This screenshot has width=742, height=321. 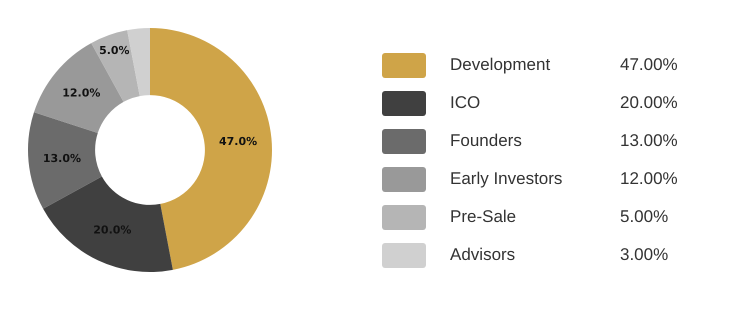 I want to click on text: 5.00%, so click(x=644, y=217).